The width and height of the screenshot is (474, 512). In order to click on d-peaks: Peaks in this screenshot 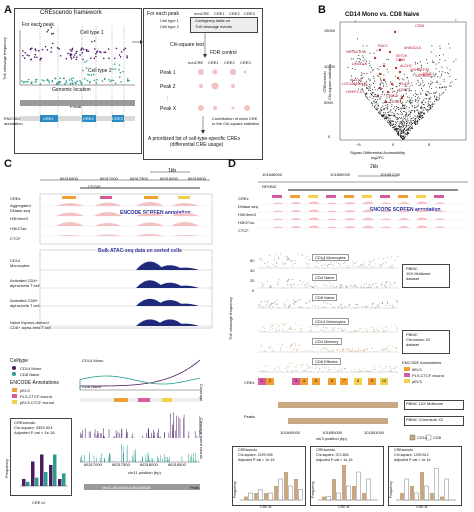, I will do `click(250, 416)`.